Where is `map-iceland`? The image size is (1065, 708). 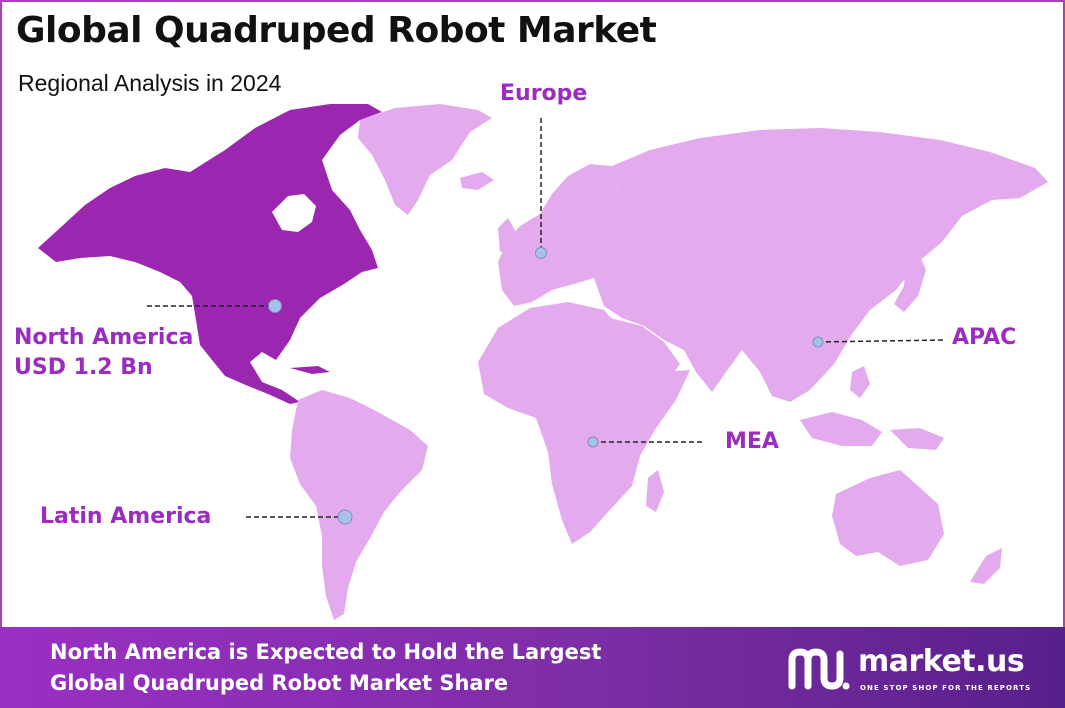 map-iceland is located at coordinates (477, 181).